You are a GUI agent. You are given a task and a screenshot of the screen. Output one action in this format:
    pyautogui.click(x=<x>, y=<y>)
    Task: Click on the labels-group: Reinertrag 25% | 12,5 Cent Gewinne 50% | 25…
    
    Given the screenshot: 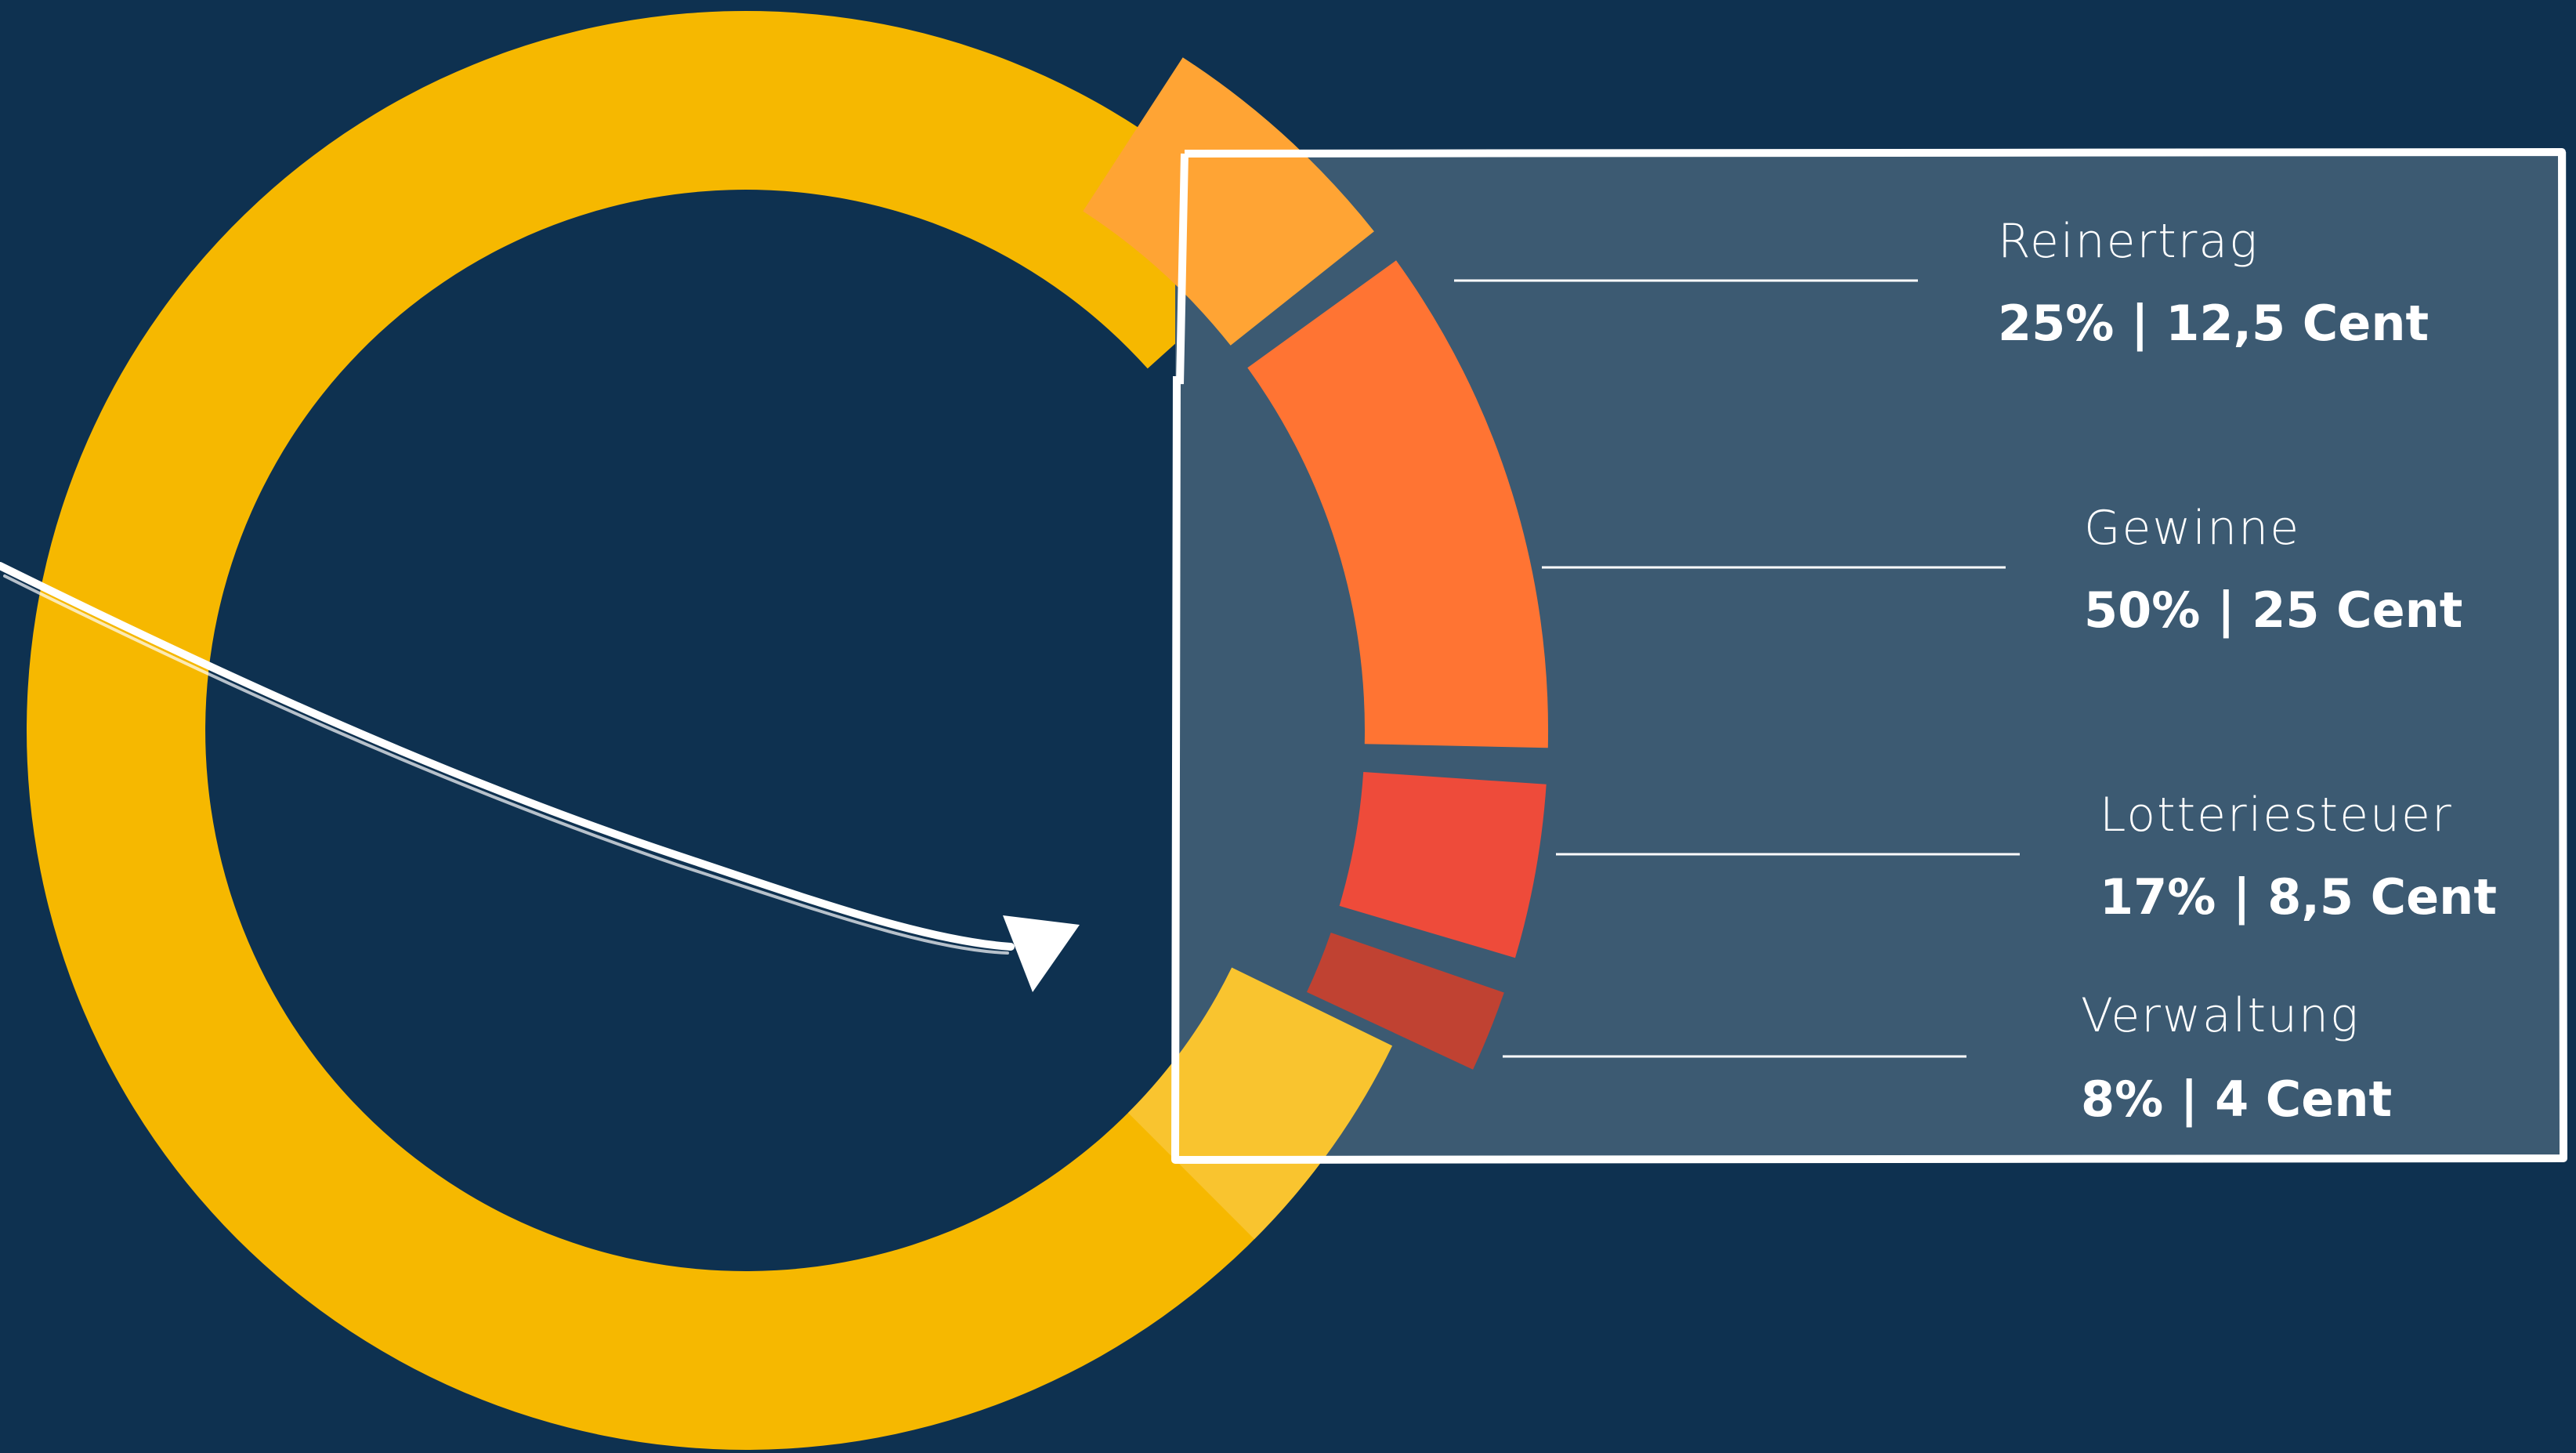 What is the action you would take?
    pyautogui.click(x=2247, y=671)
    